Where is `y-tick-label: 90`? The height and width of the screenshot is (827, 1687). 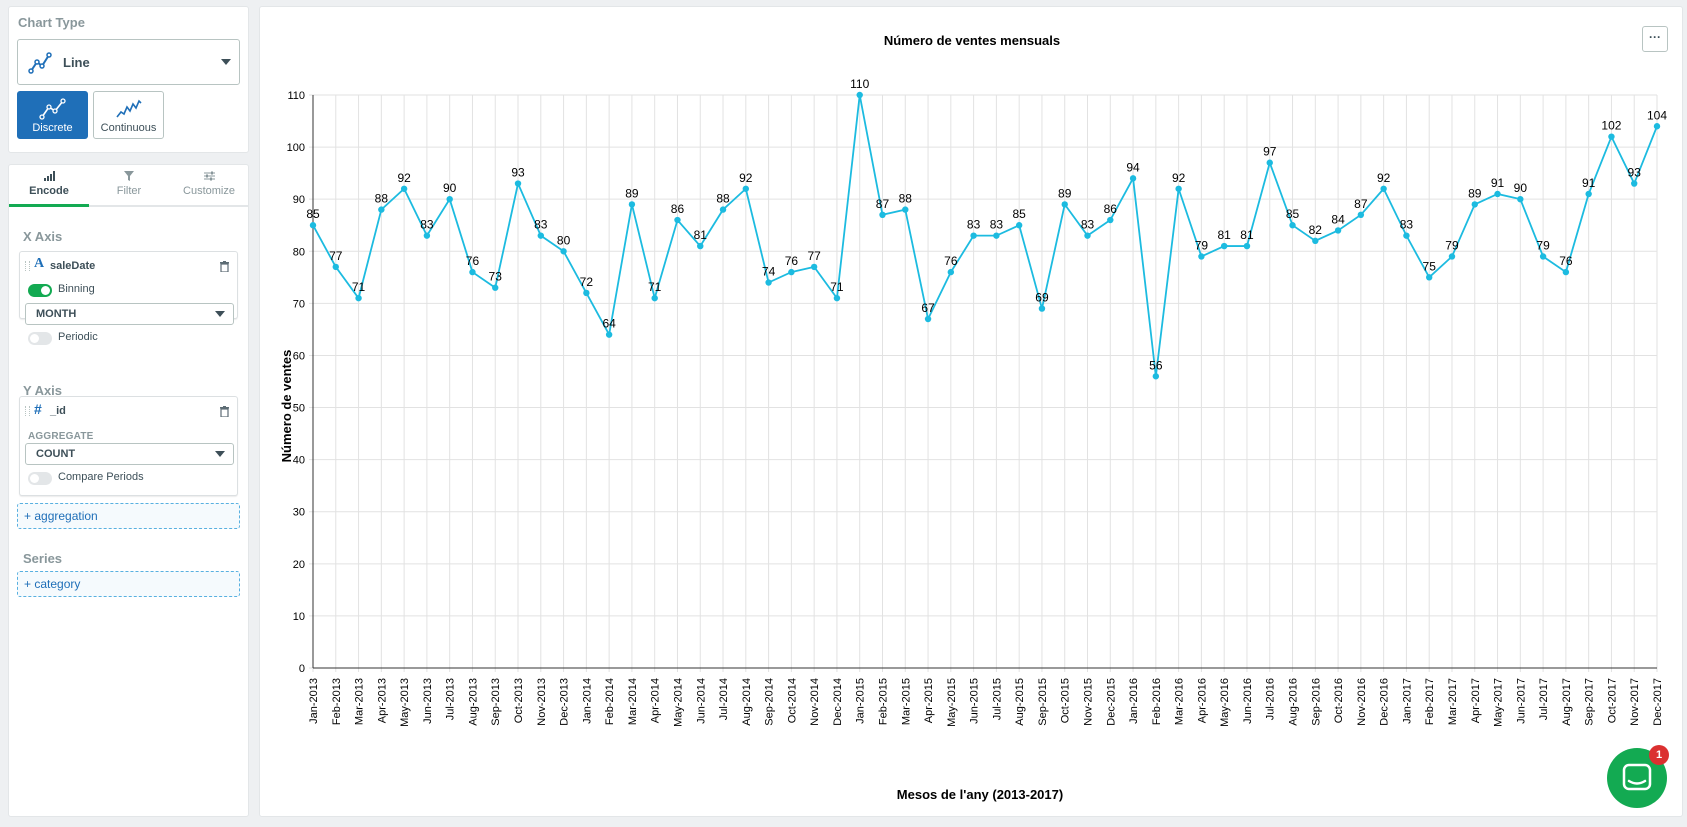
y-tick-label: 90 is located at coordinates (299, 200).